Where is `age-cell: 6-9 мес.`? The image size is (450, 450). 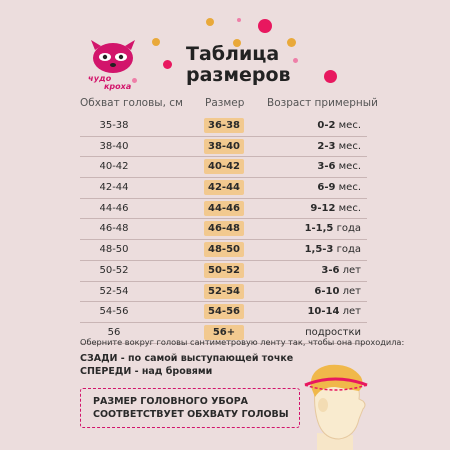 age-cell: 6-9 мес. is located at coordinates (323, 187).